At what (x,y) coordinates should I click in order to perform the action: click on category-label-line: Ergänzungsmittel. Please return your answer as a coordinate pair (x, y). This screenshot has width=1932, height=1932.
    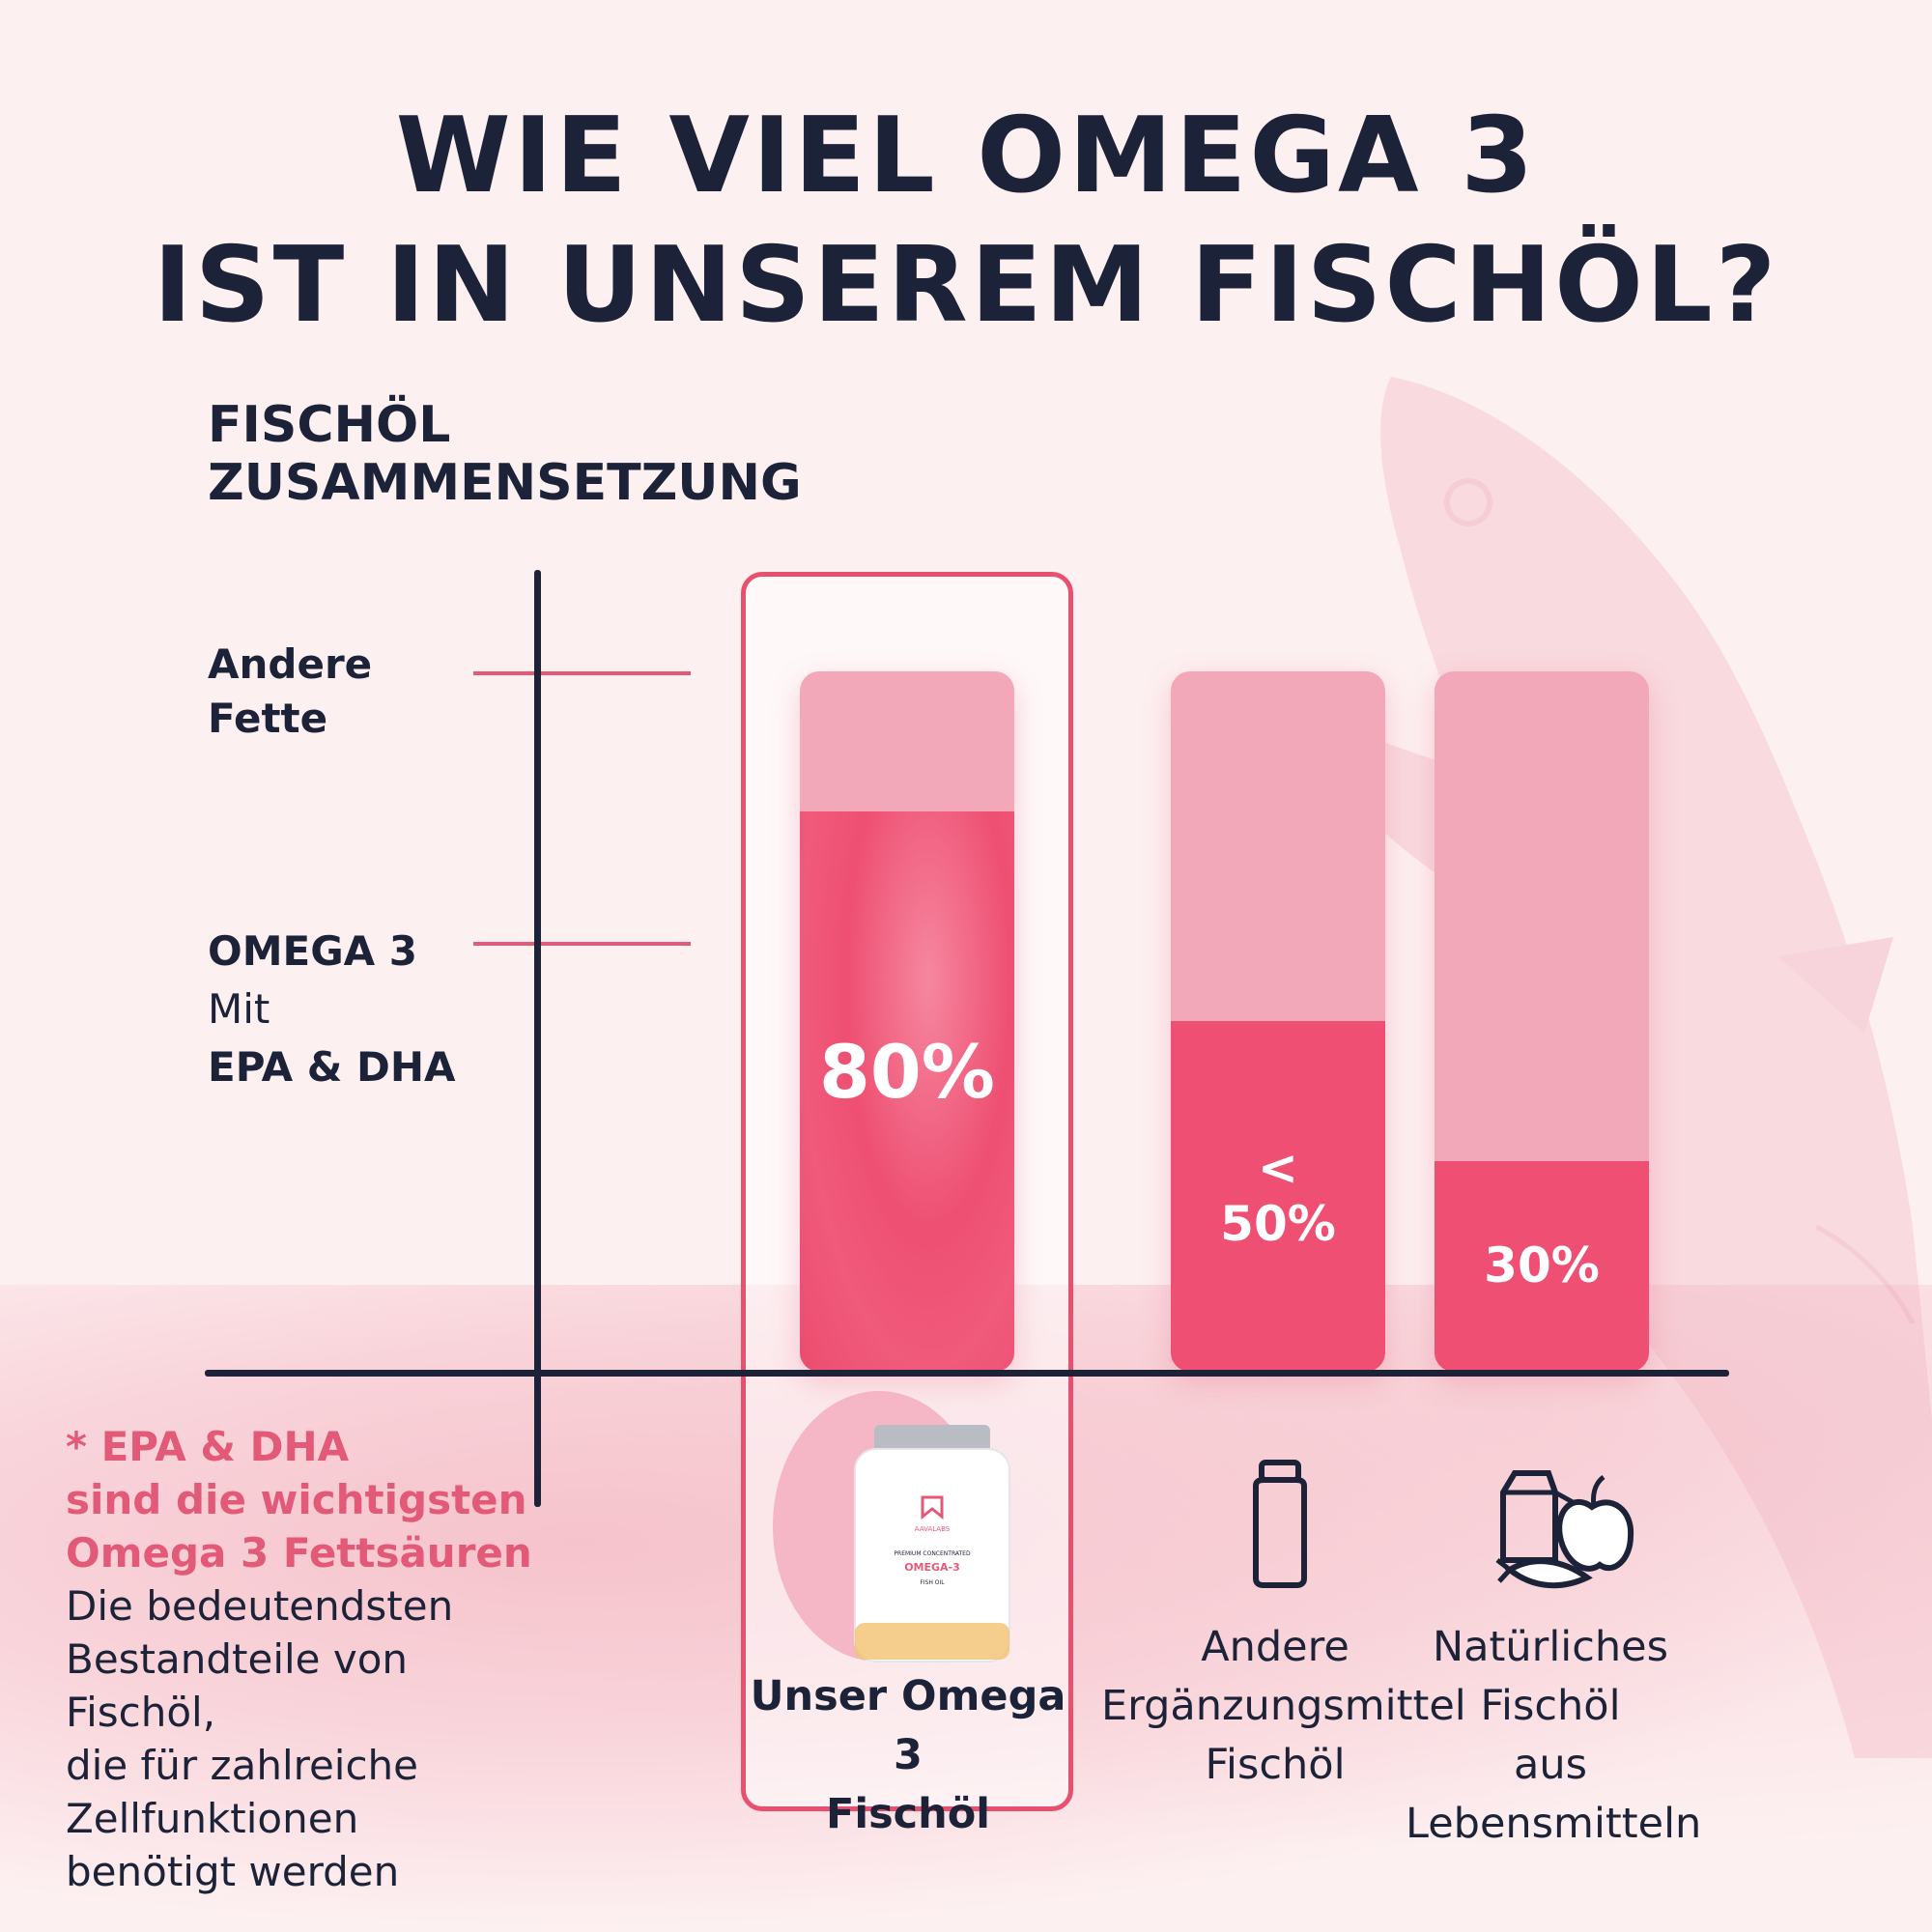
    Looking at the image, I should click on (1283, 1706).